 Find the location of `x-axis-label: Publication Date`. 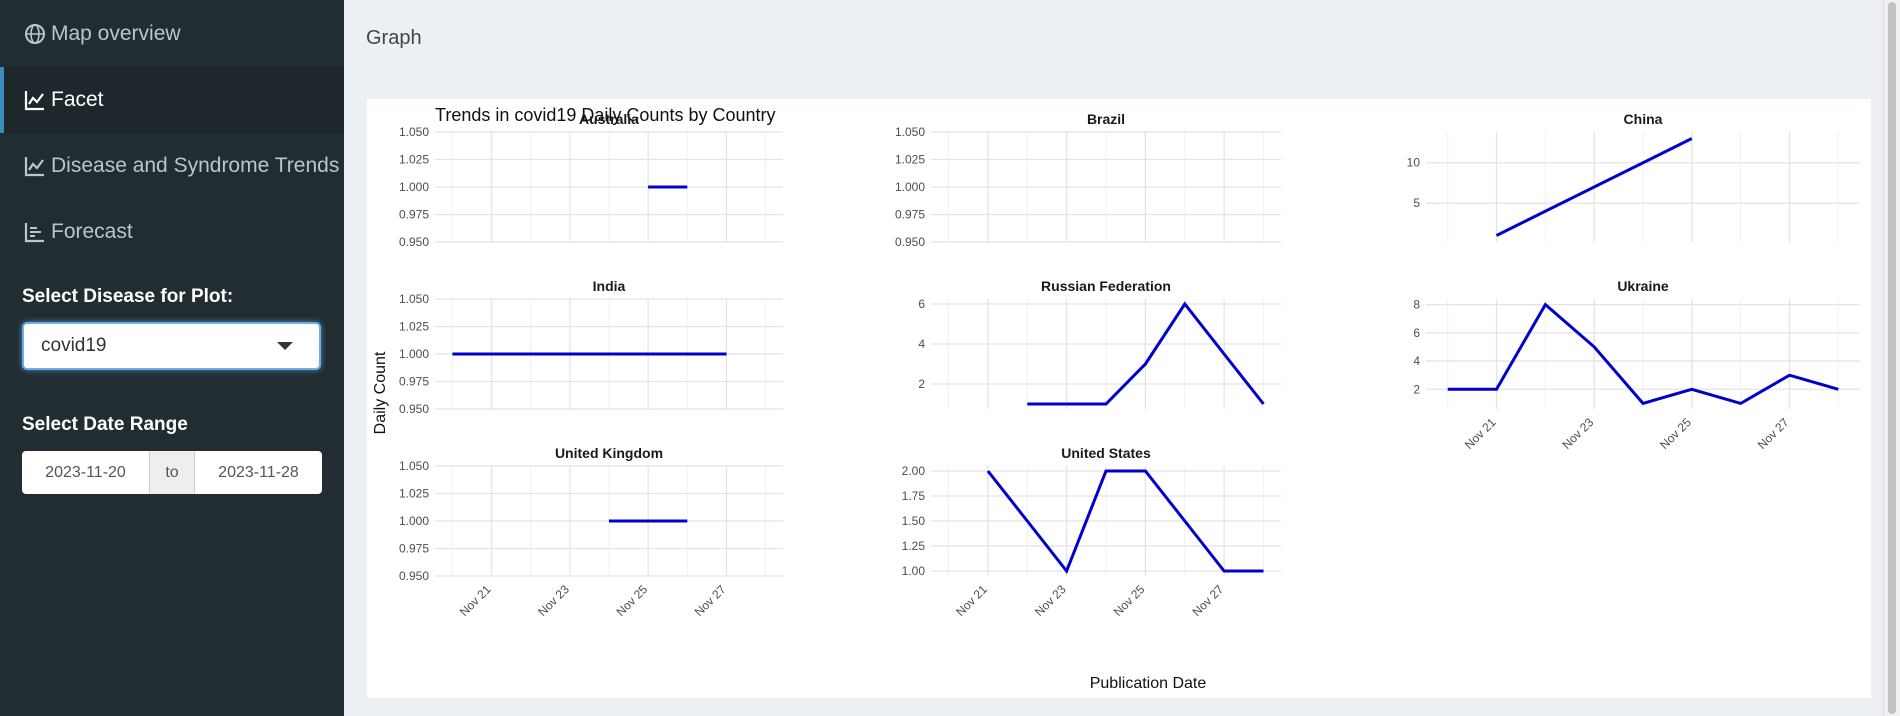

x-axis-label: Publication Date is located at coordinates (1148, 683).